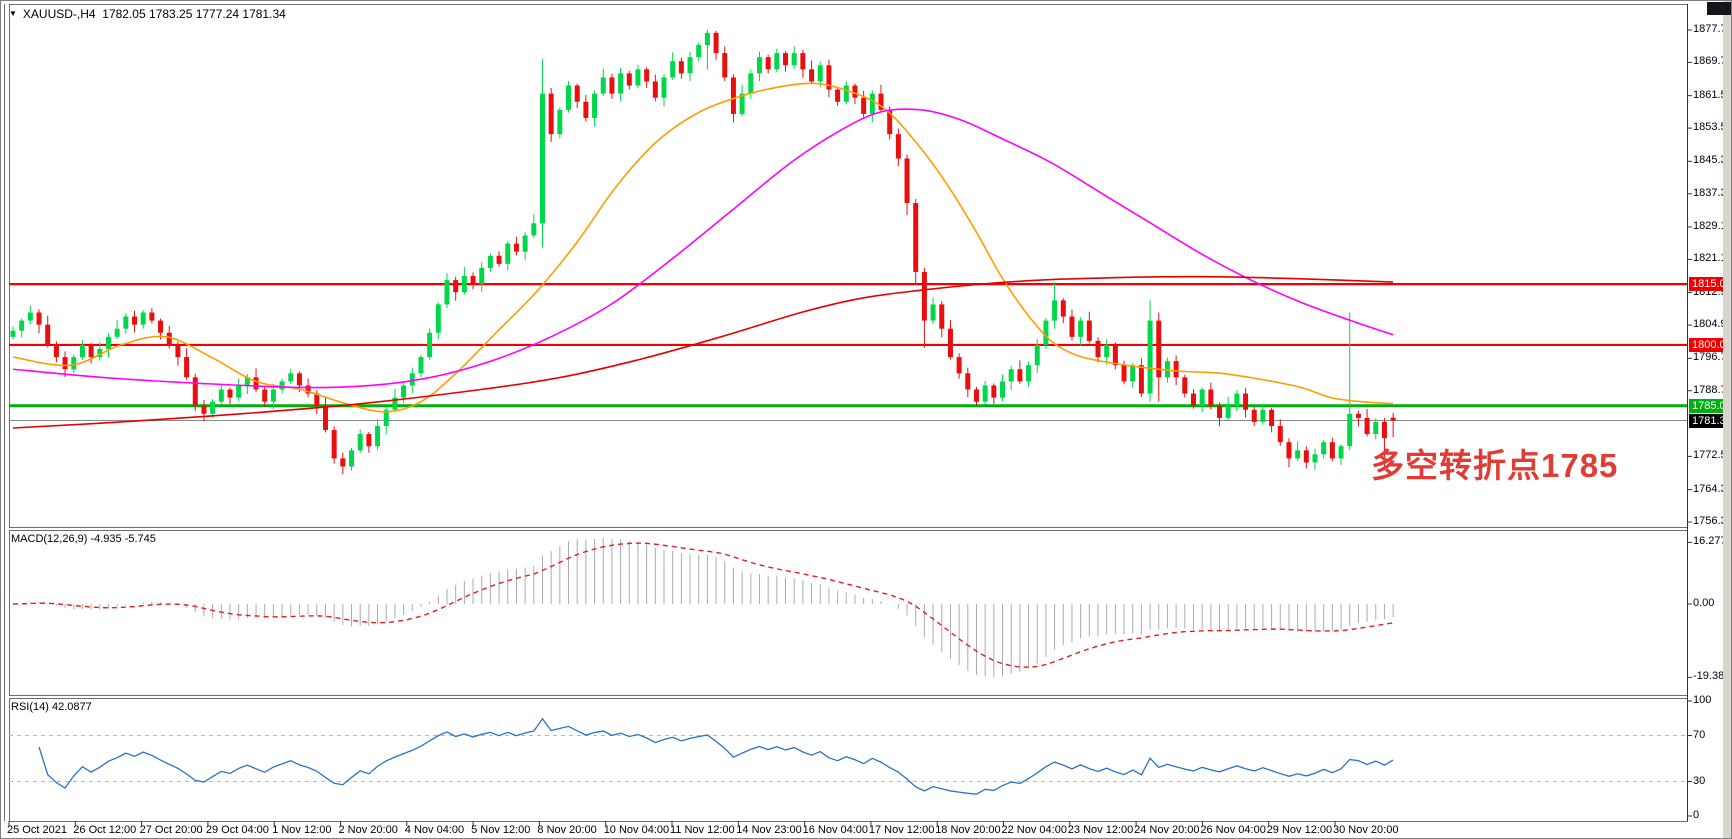  I want to click on price-axis-label: 1837.30, so click(1712, 192).